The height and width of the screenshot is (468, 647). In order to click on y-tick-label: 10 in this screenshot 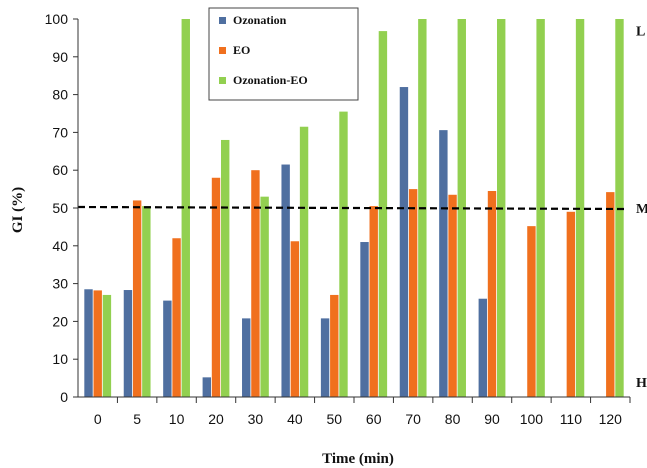, I will do `click(60, 359)`.